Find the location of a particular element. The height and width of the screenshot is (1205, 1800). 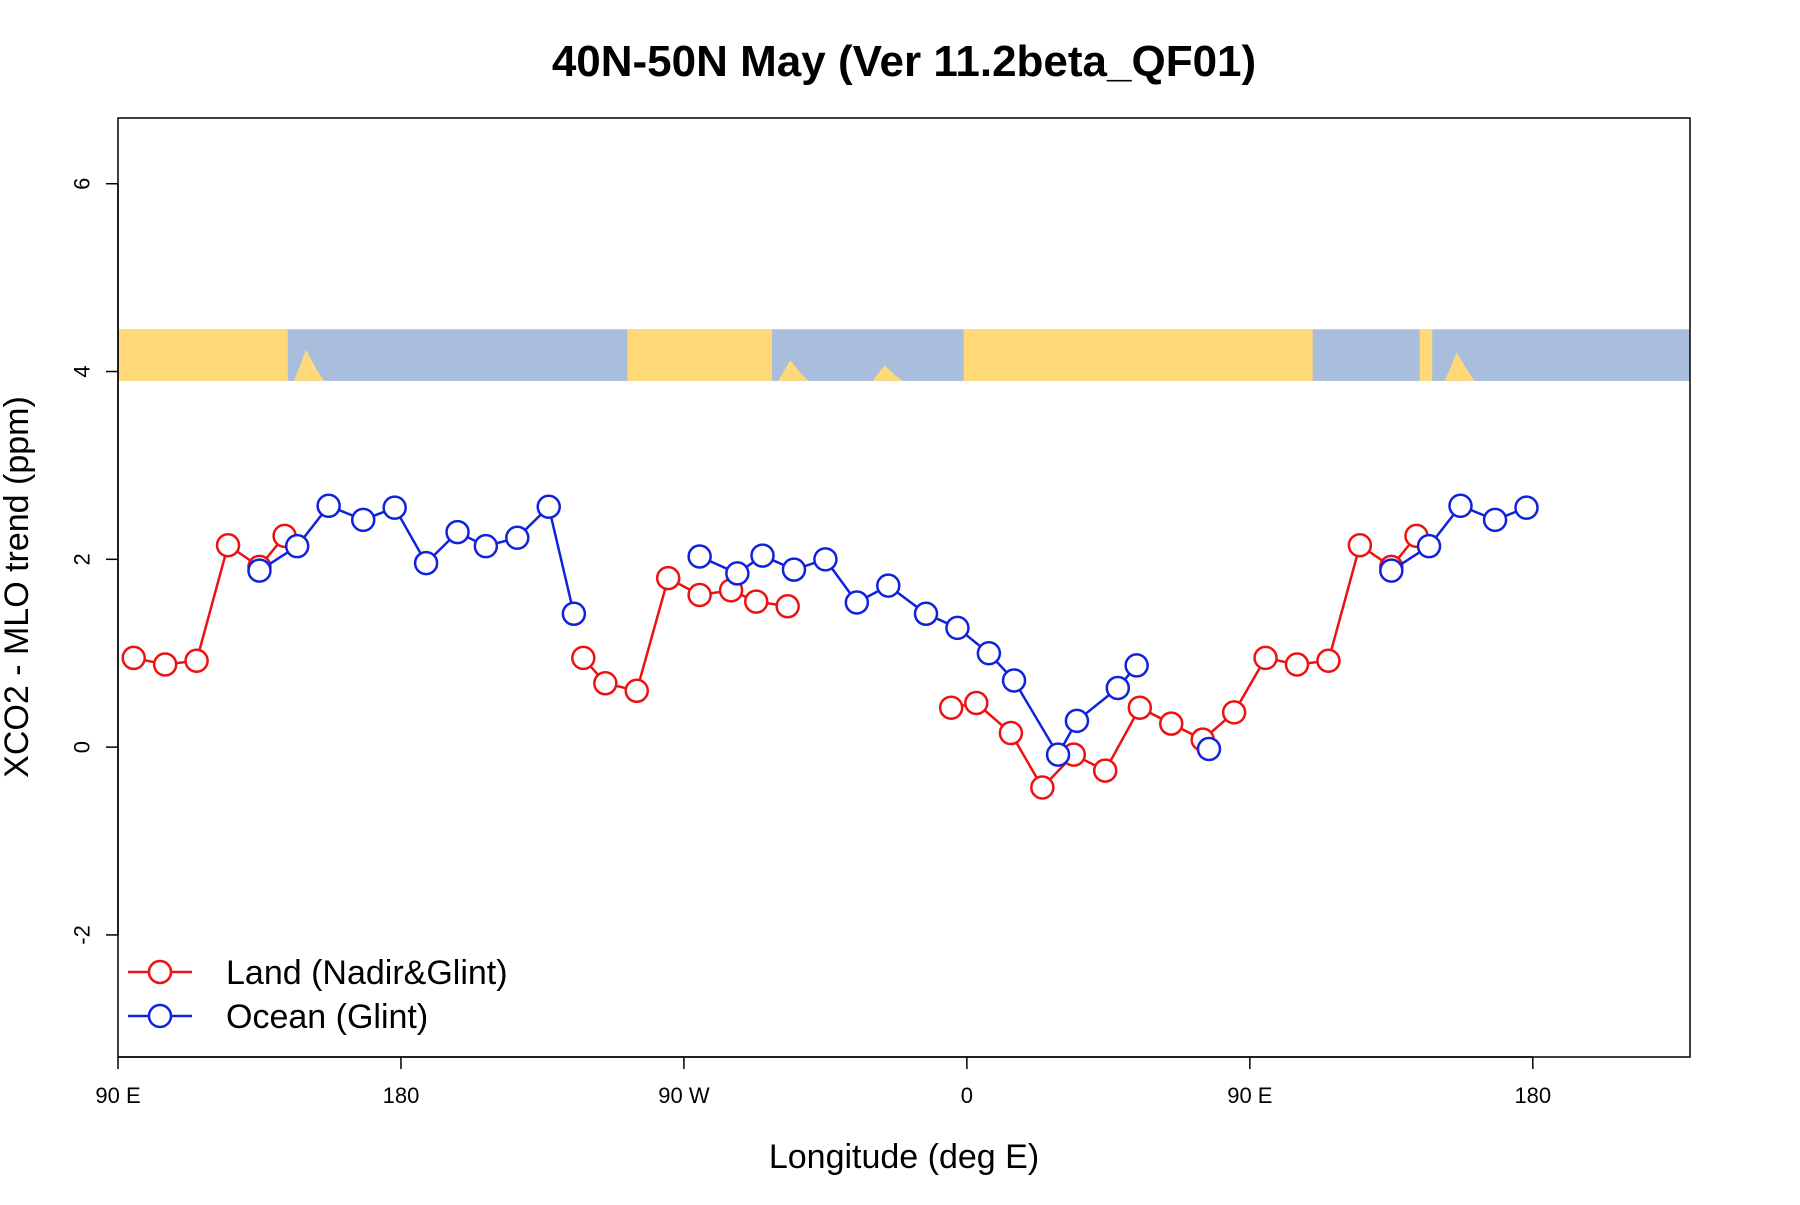

x-axis: 90 E 180 90 W 0 90 E 180 is located at coordinates (823, 1082).